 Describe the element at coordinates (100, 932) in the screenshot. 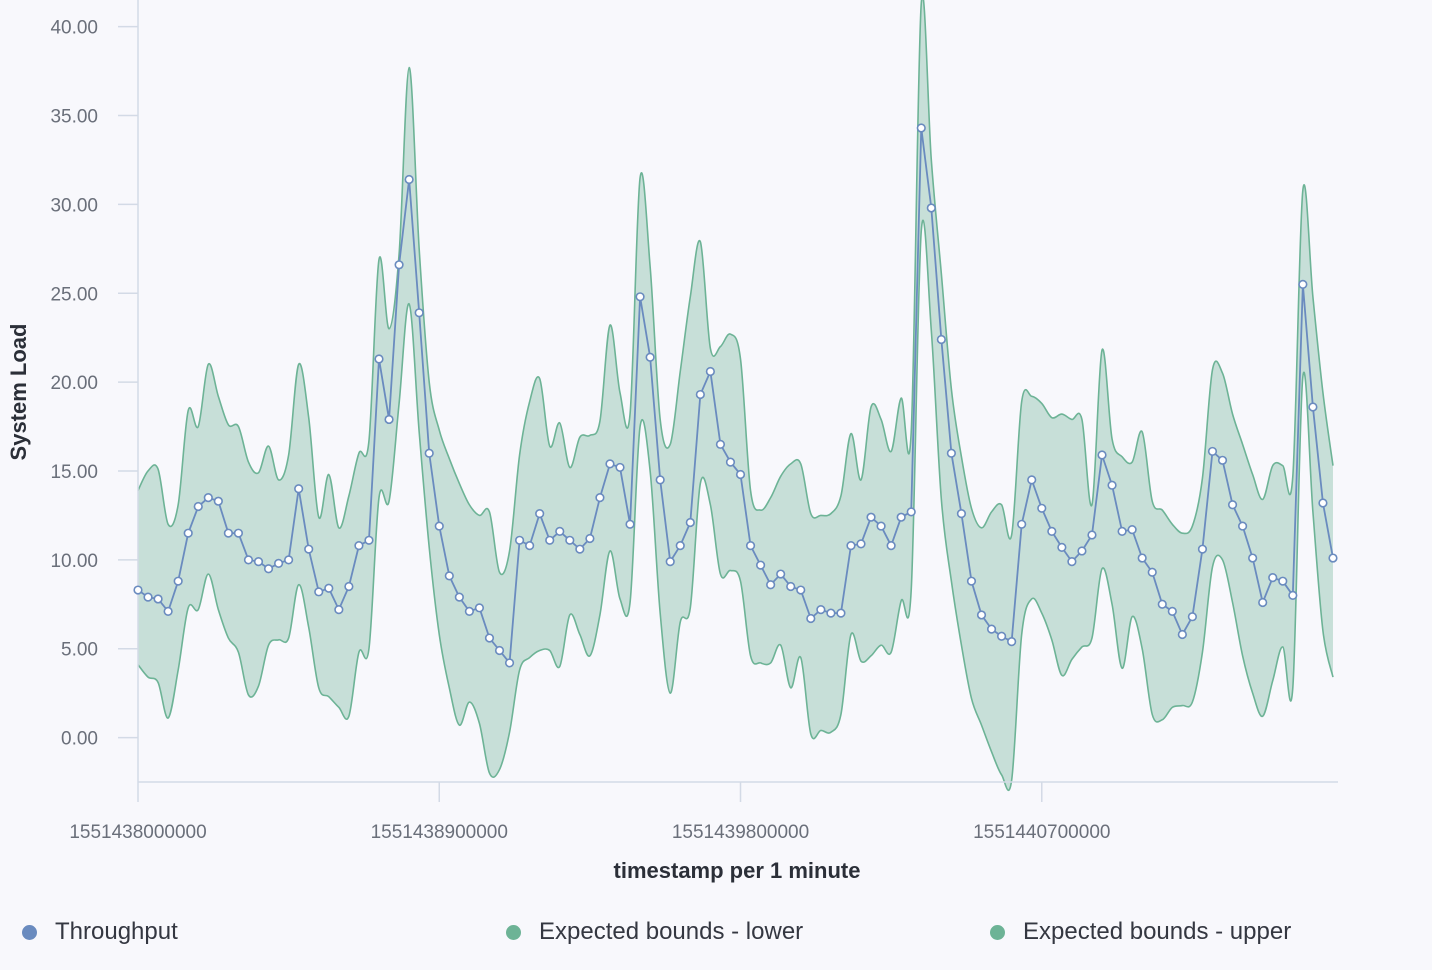

I see `legend-item-throughput: Throughput` at that location.